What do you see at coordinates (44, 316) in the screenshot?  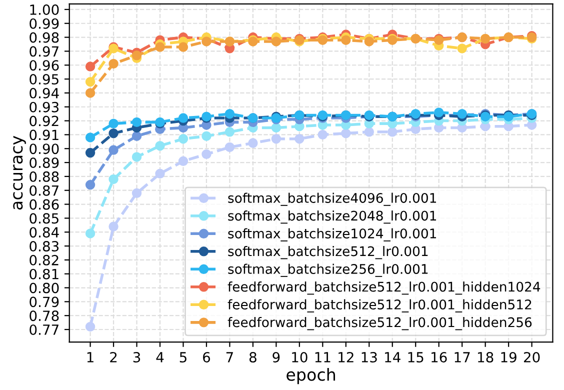 I see `y-tick-label: 0.78` at bounding box center [44, 316].